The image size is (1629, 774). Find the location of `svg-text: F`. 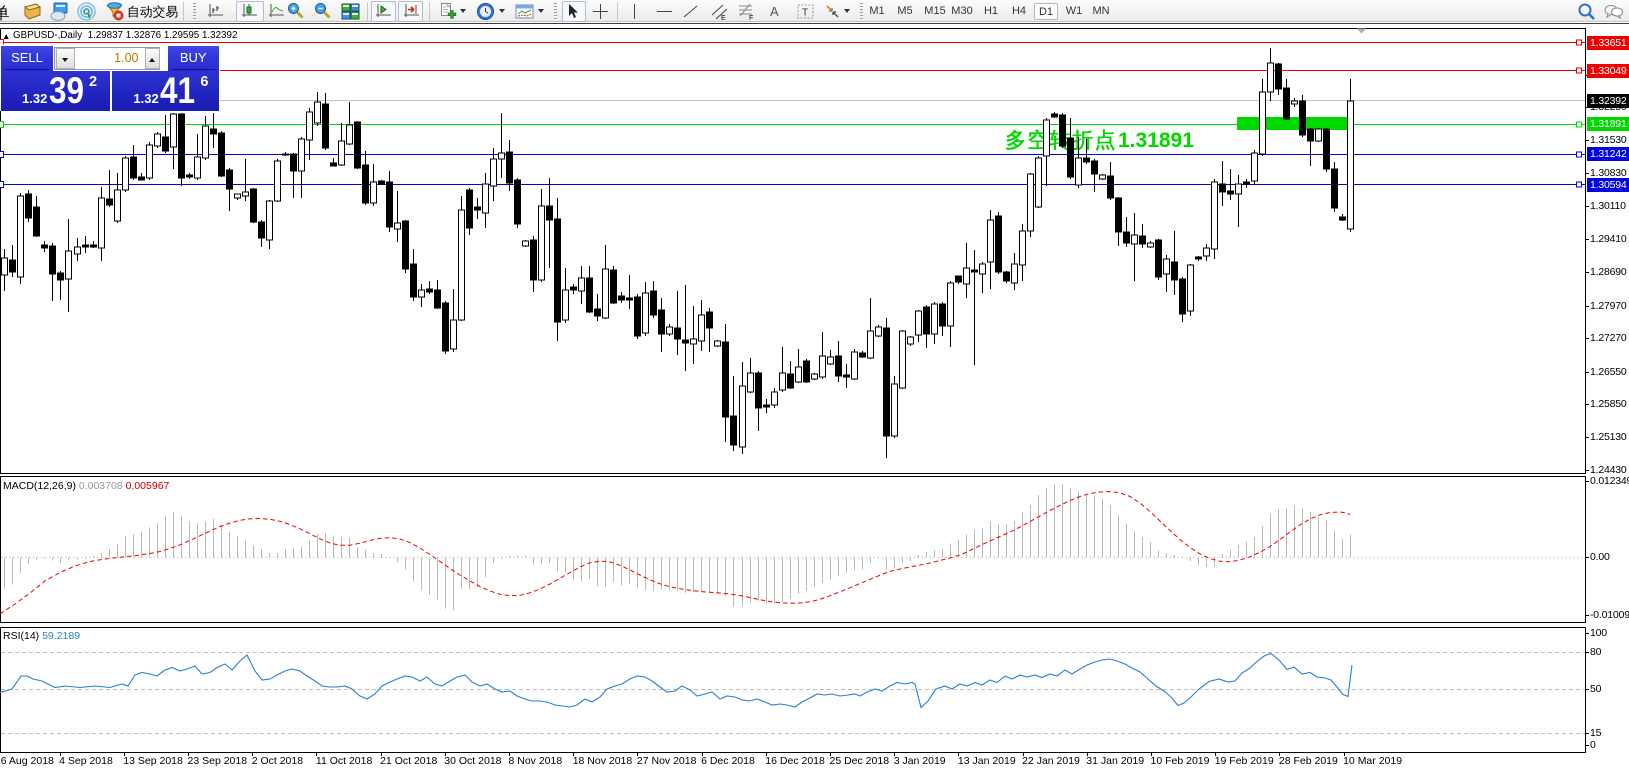

svg-text: F is located at coordinates (751, 18).